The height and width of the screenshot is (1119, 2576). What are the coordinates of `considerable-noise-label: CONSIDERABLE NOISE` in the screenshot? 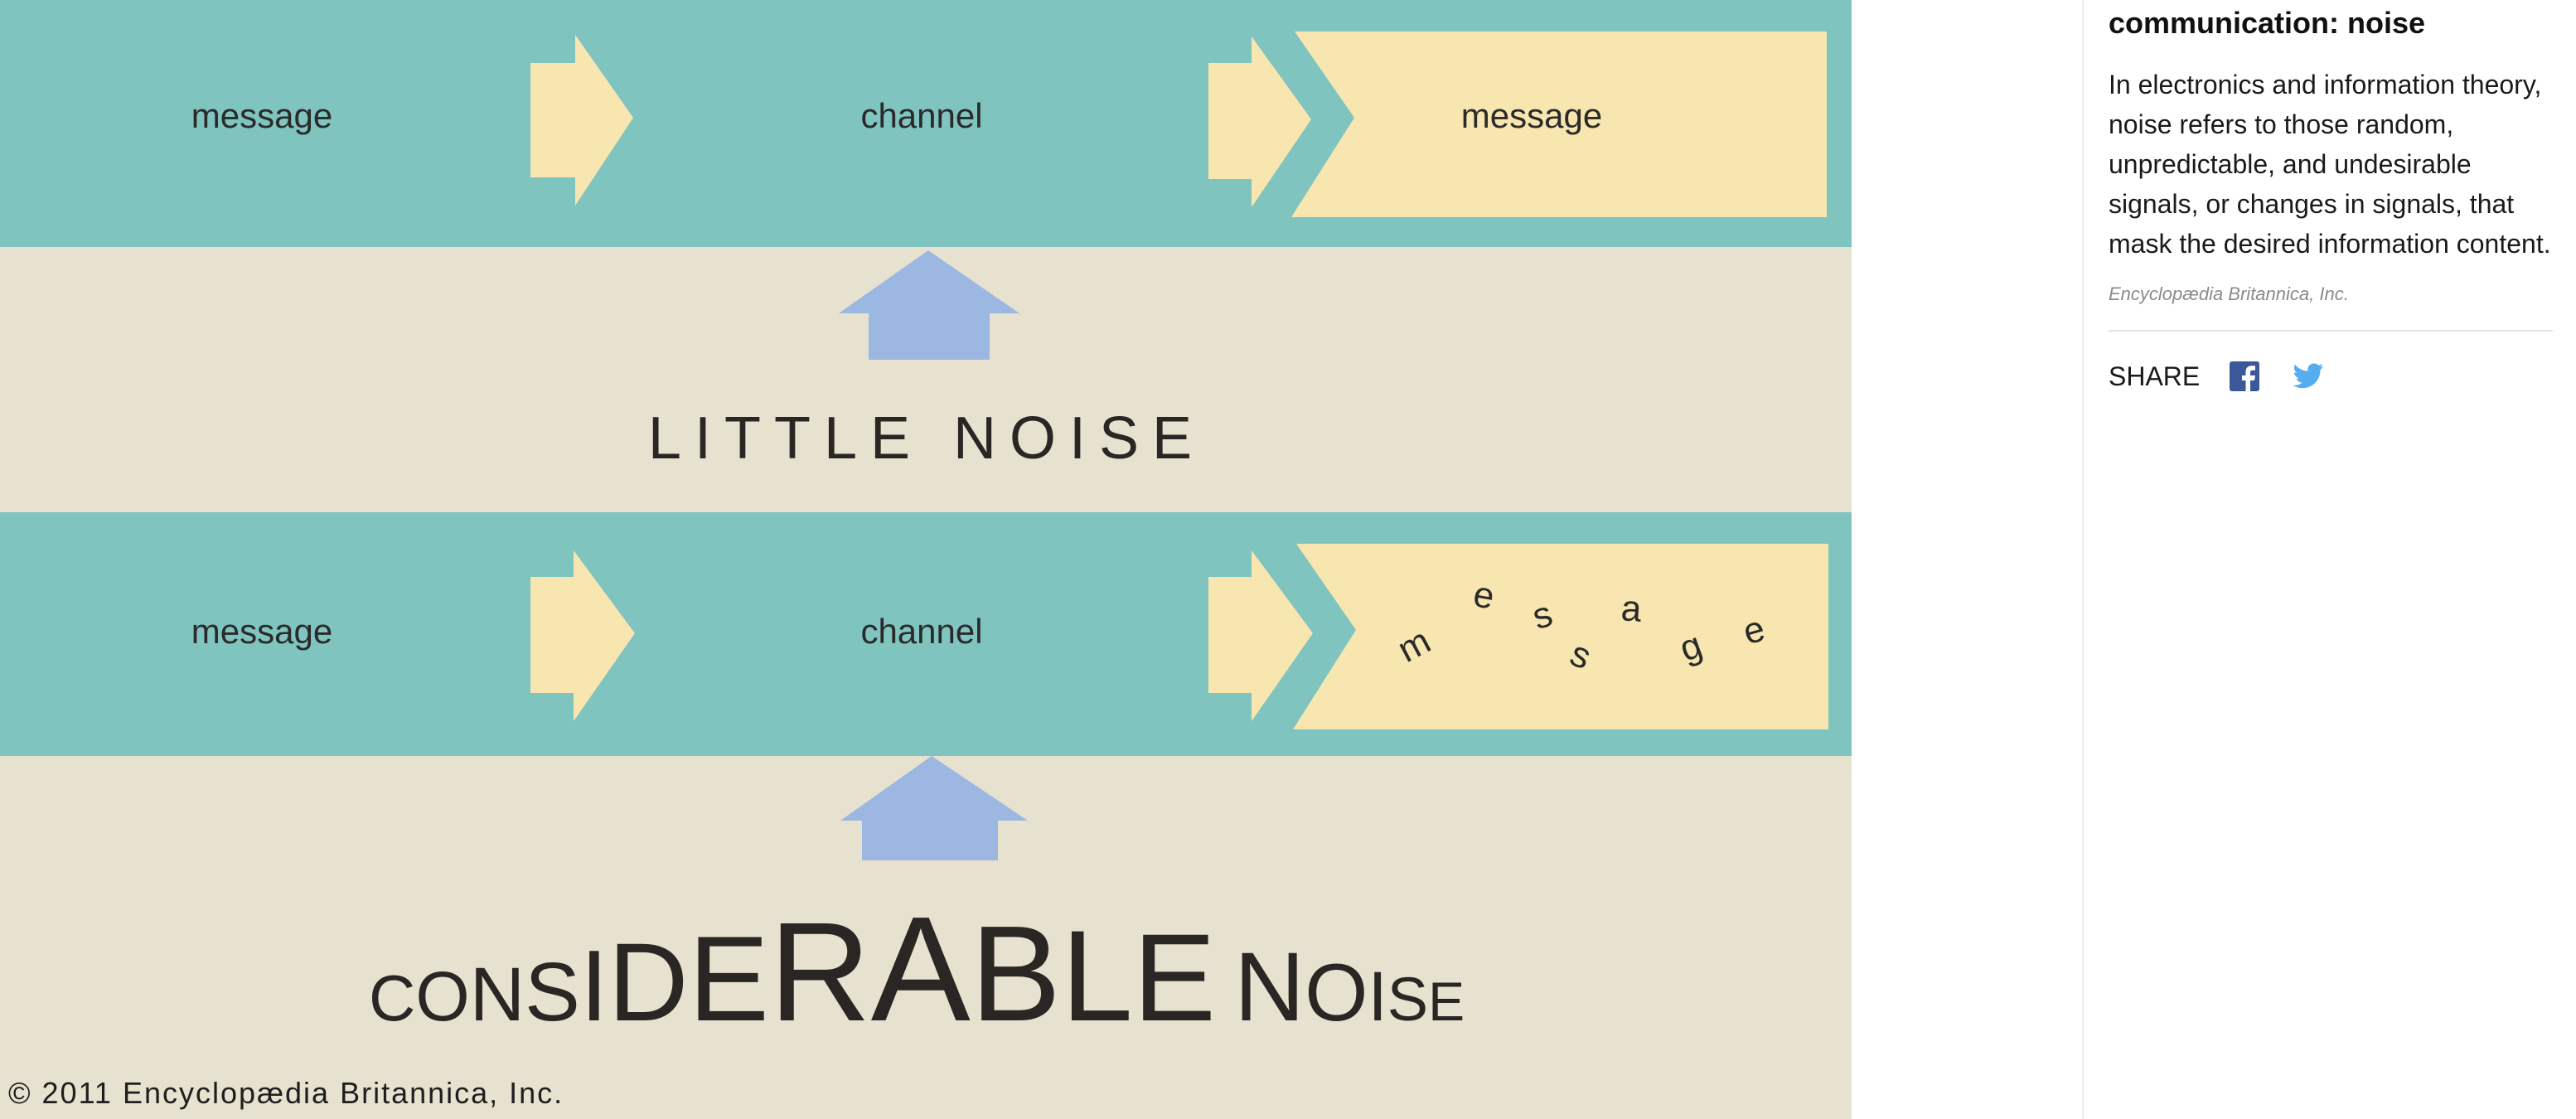 It's located at (917, 969).